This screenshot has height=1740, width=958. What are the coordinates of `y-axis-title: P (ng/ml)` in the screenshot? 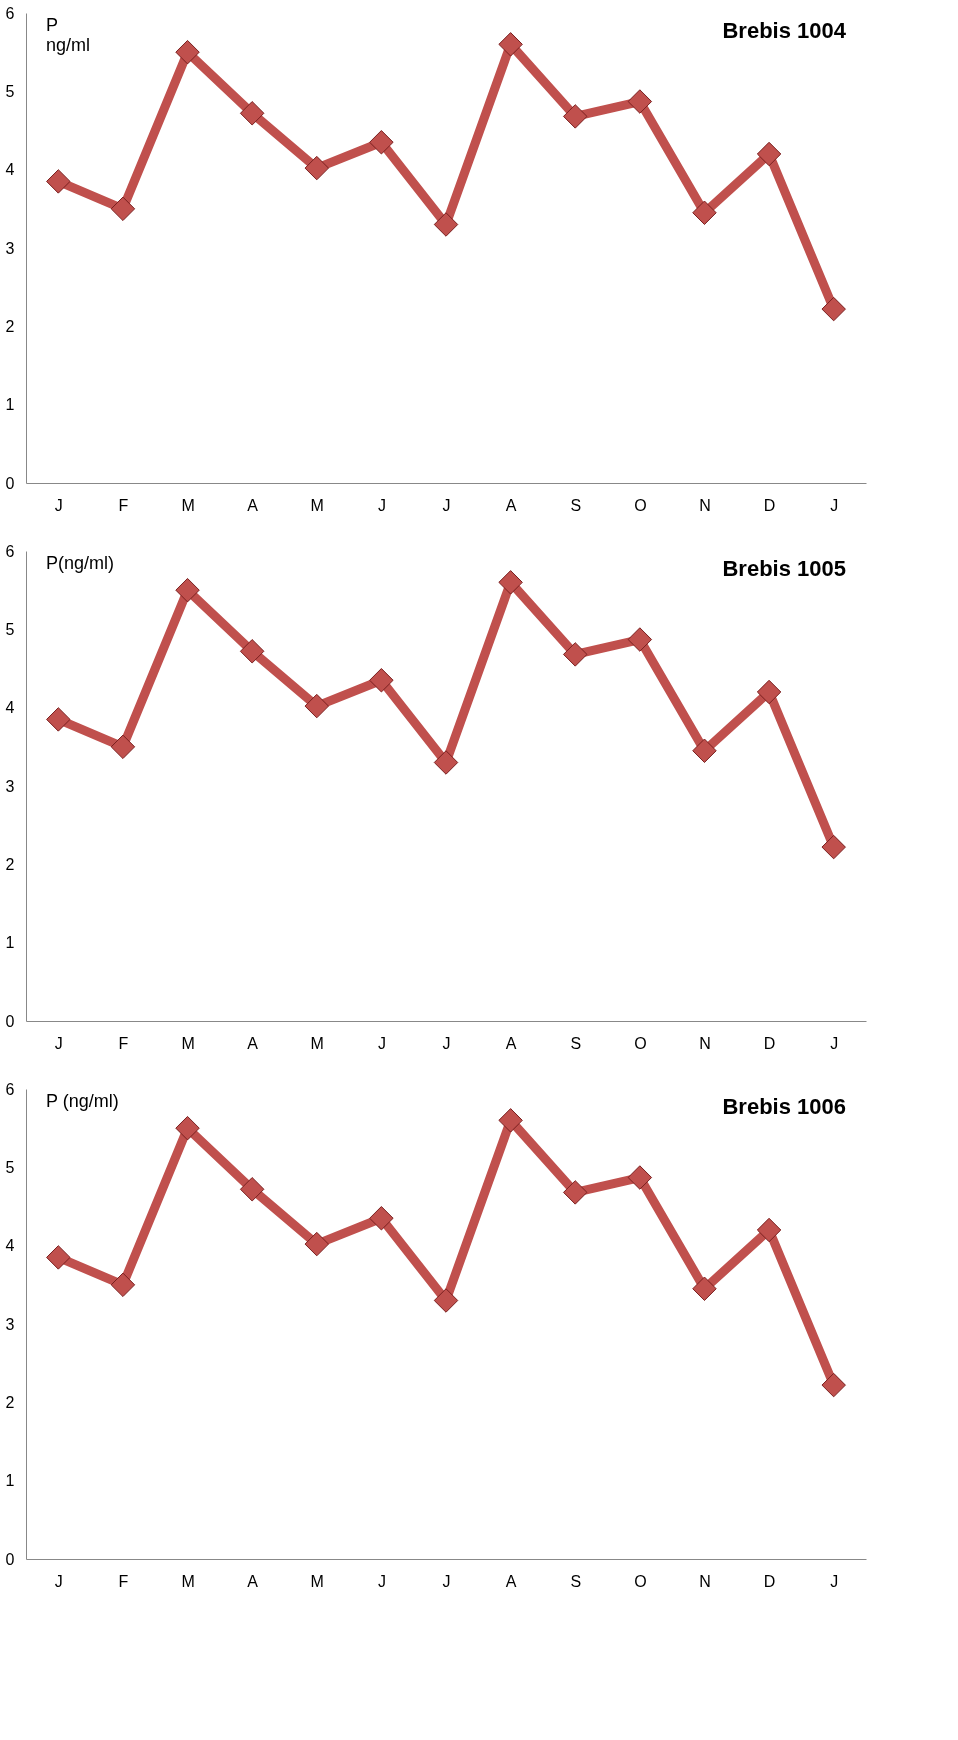 It's located at (82, 1101).